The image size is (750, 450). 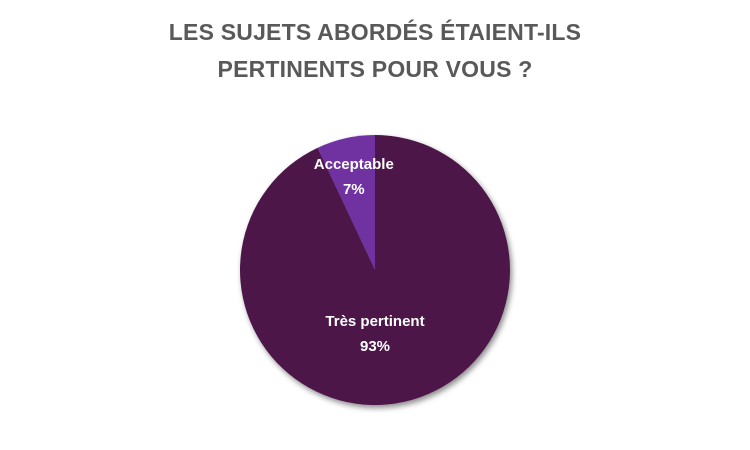 What do you see at coordinates (375, 346) in the screenshot?
I see `slice-value-label: 93%` at bounding box center [375, 346].